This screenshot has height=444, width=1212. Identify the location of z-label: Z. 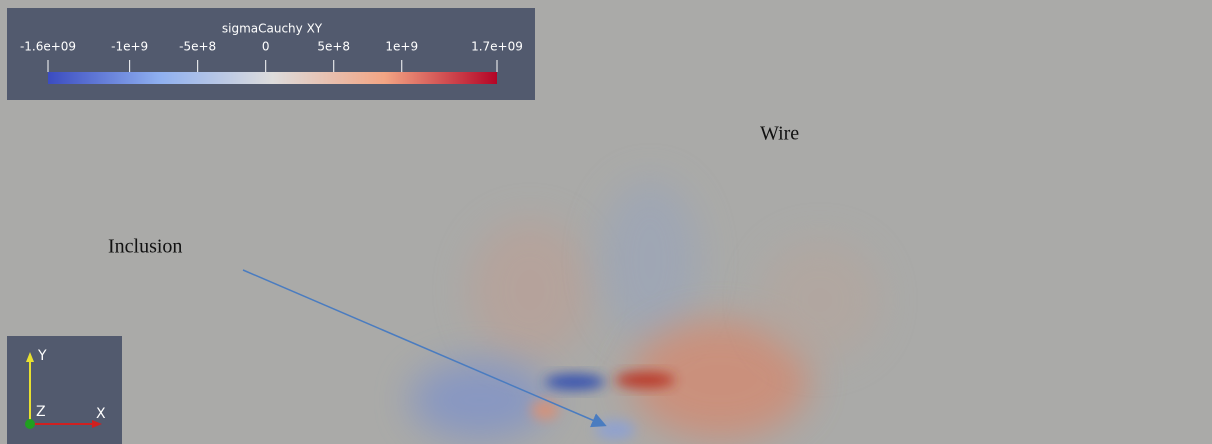
(41, 412).